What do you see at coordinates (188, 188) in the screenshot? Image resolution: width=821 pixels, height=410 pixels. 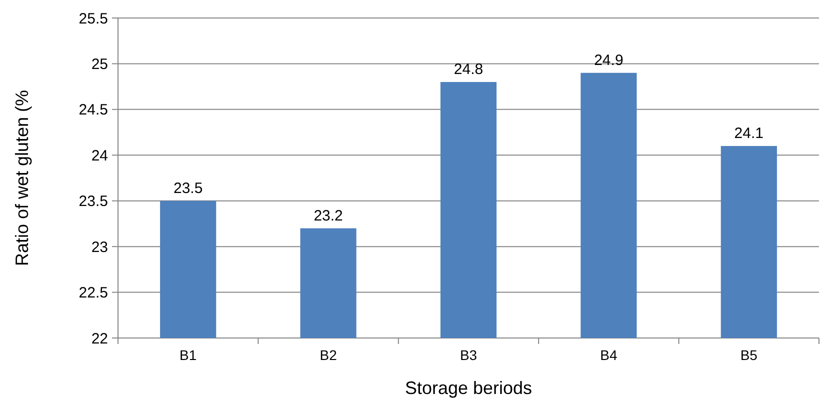 I see `data-label: 23.5` at bounding box center [188, 188].